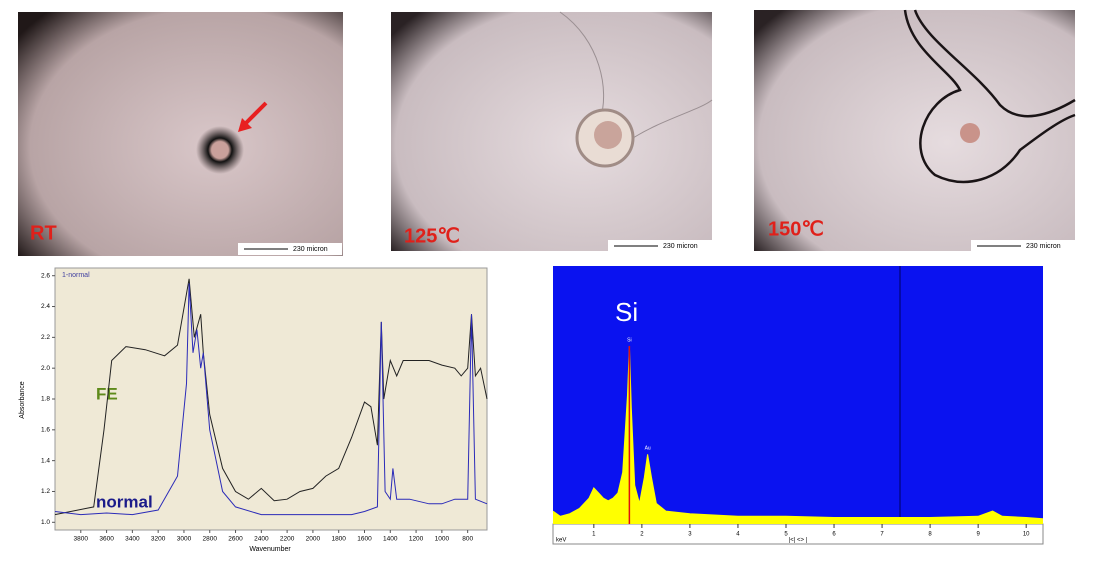 Image resolution: width=1095 pixels, height=561 pixels. I want to click on y-tick-label: 1.8, so click(45, 399).